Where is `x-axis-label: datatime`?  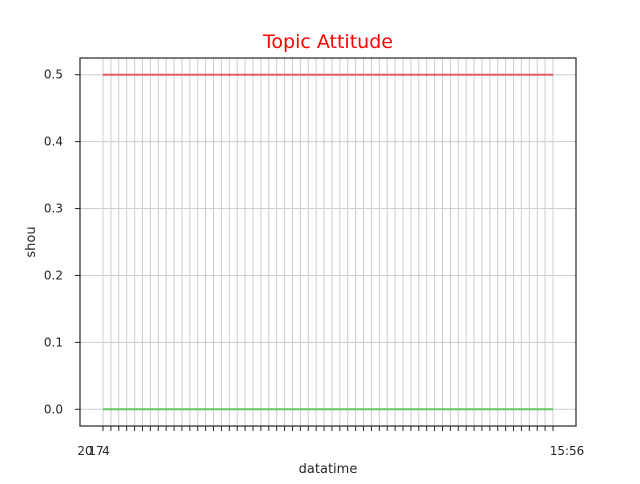 x-axis-label: datatime is located at coordinates (328, 469).